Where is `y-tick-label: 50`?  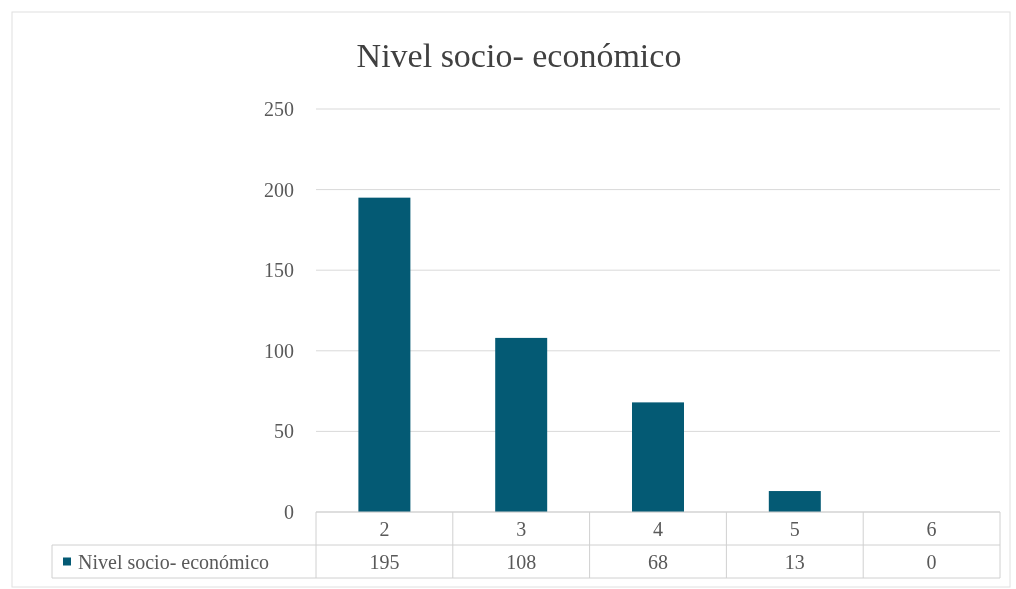
y-tick-label: 50 is located at coordinates (284, 431).